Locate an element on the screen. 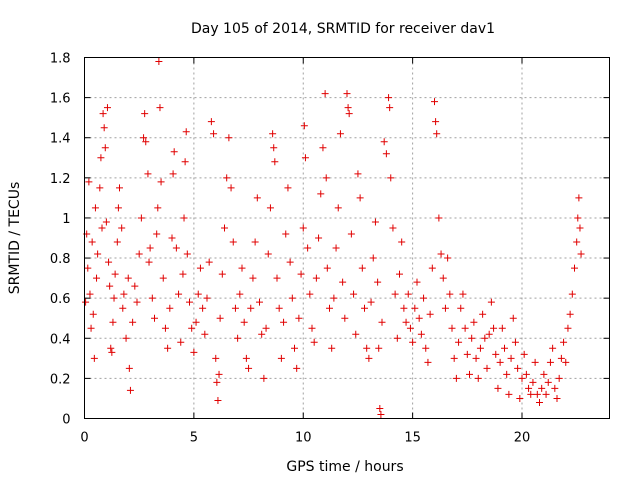 This screenshot has width=640, height=480. y-tick-label: 1.4 is located at coordinates (60, 139).